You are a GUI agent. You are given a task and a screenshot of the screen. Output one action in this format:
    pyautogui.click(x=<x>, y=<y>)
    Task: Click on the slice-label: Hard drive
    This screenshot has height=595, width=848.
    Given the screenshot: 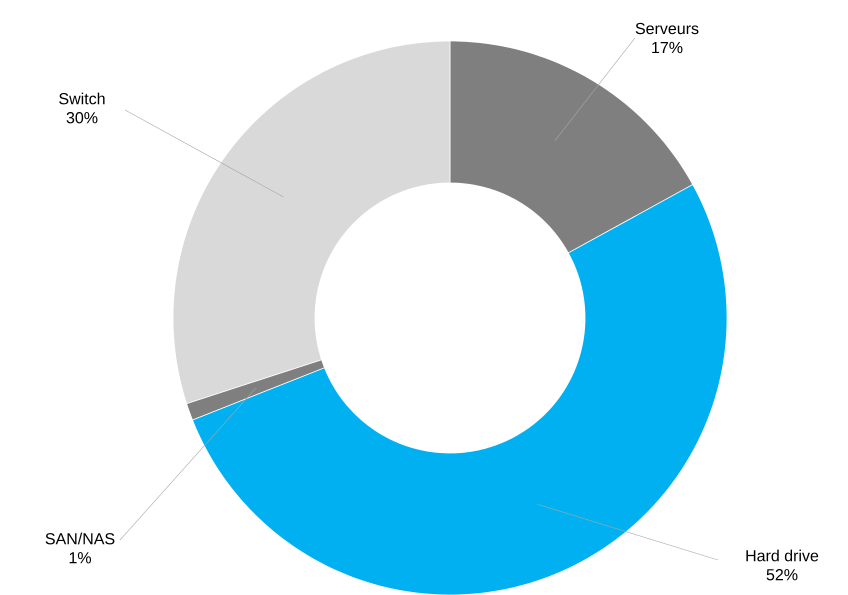 What is the action you would take?
    pyautogui.click(x=782, y=555)
    